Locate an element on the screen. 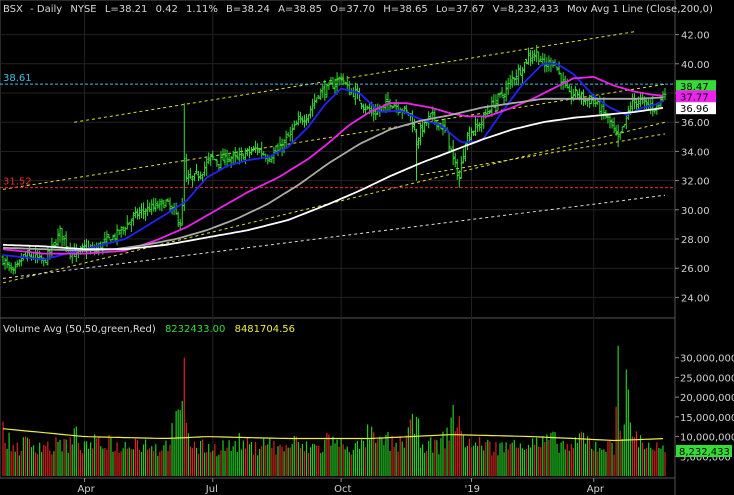  symbol: BSX is located at coordinates (13, 9).